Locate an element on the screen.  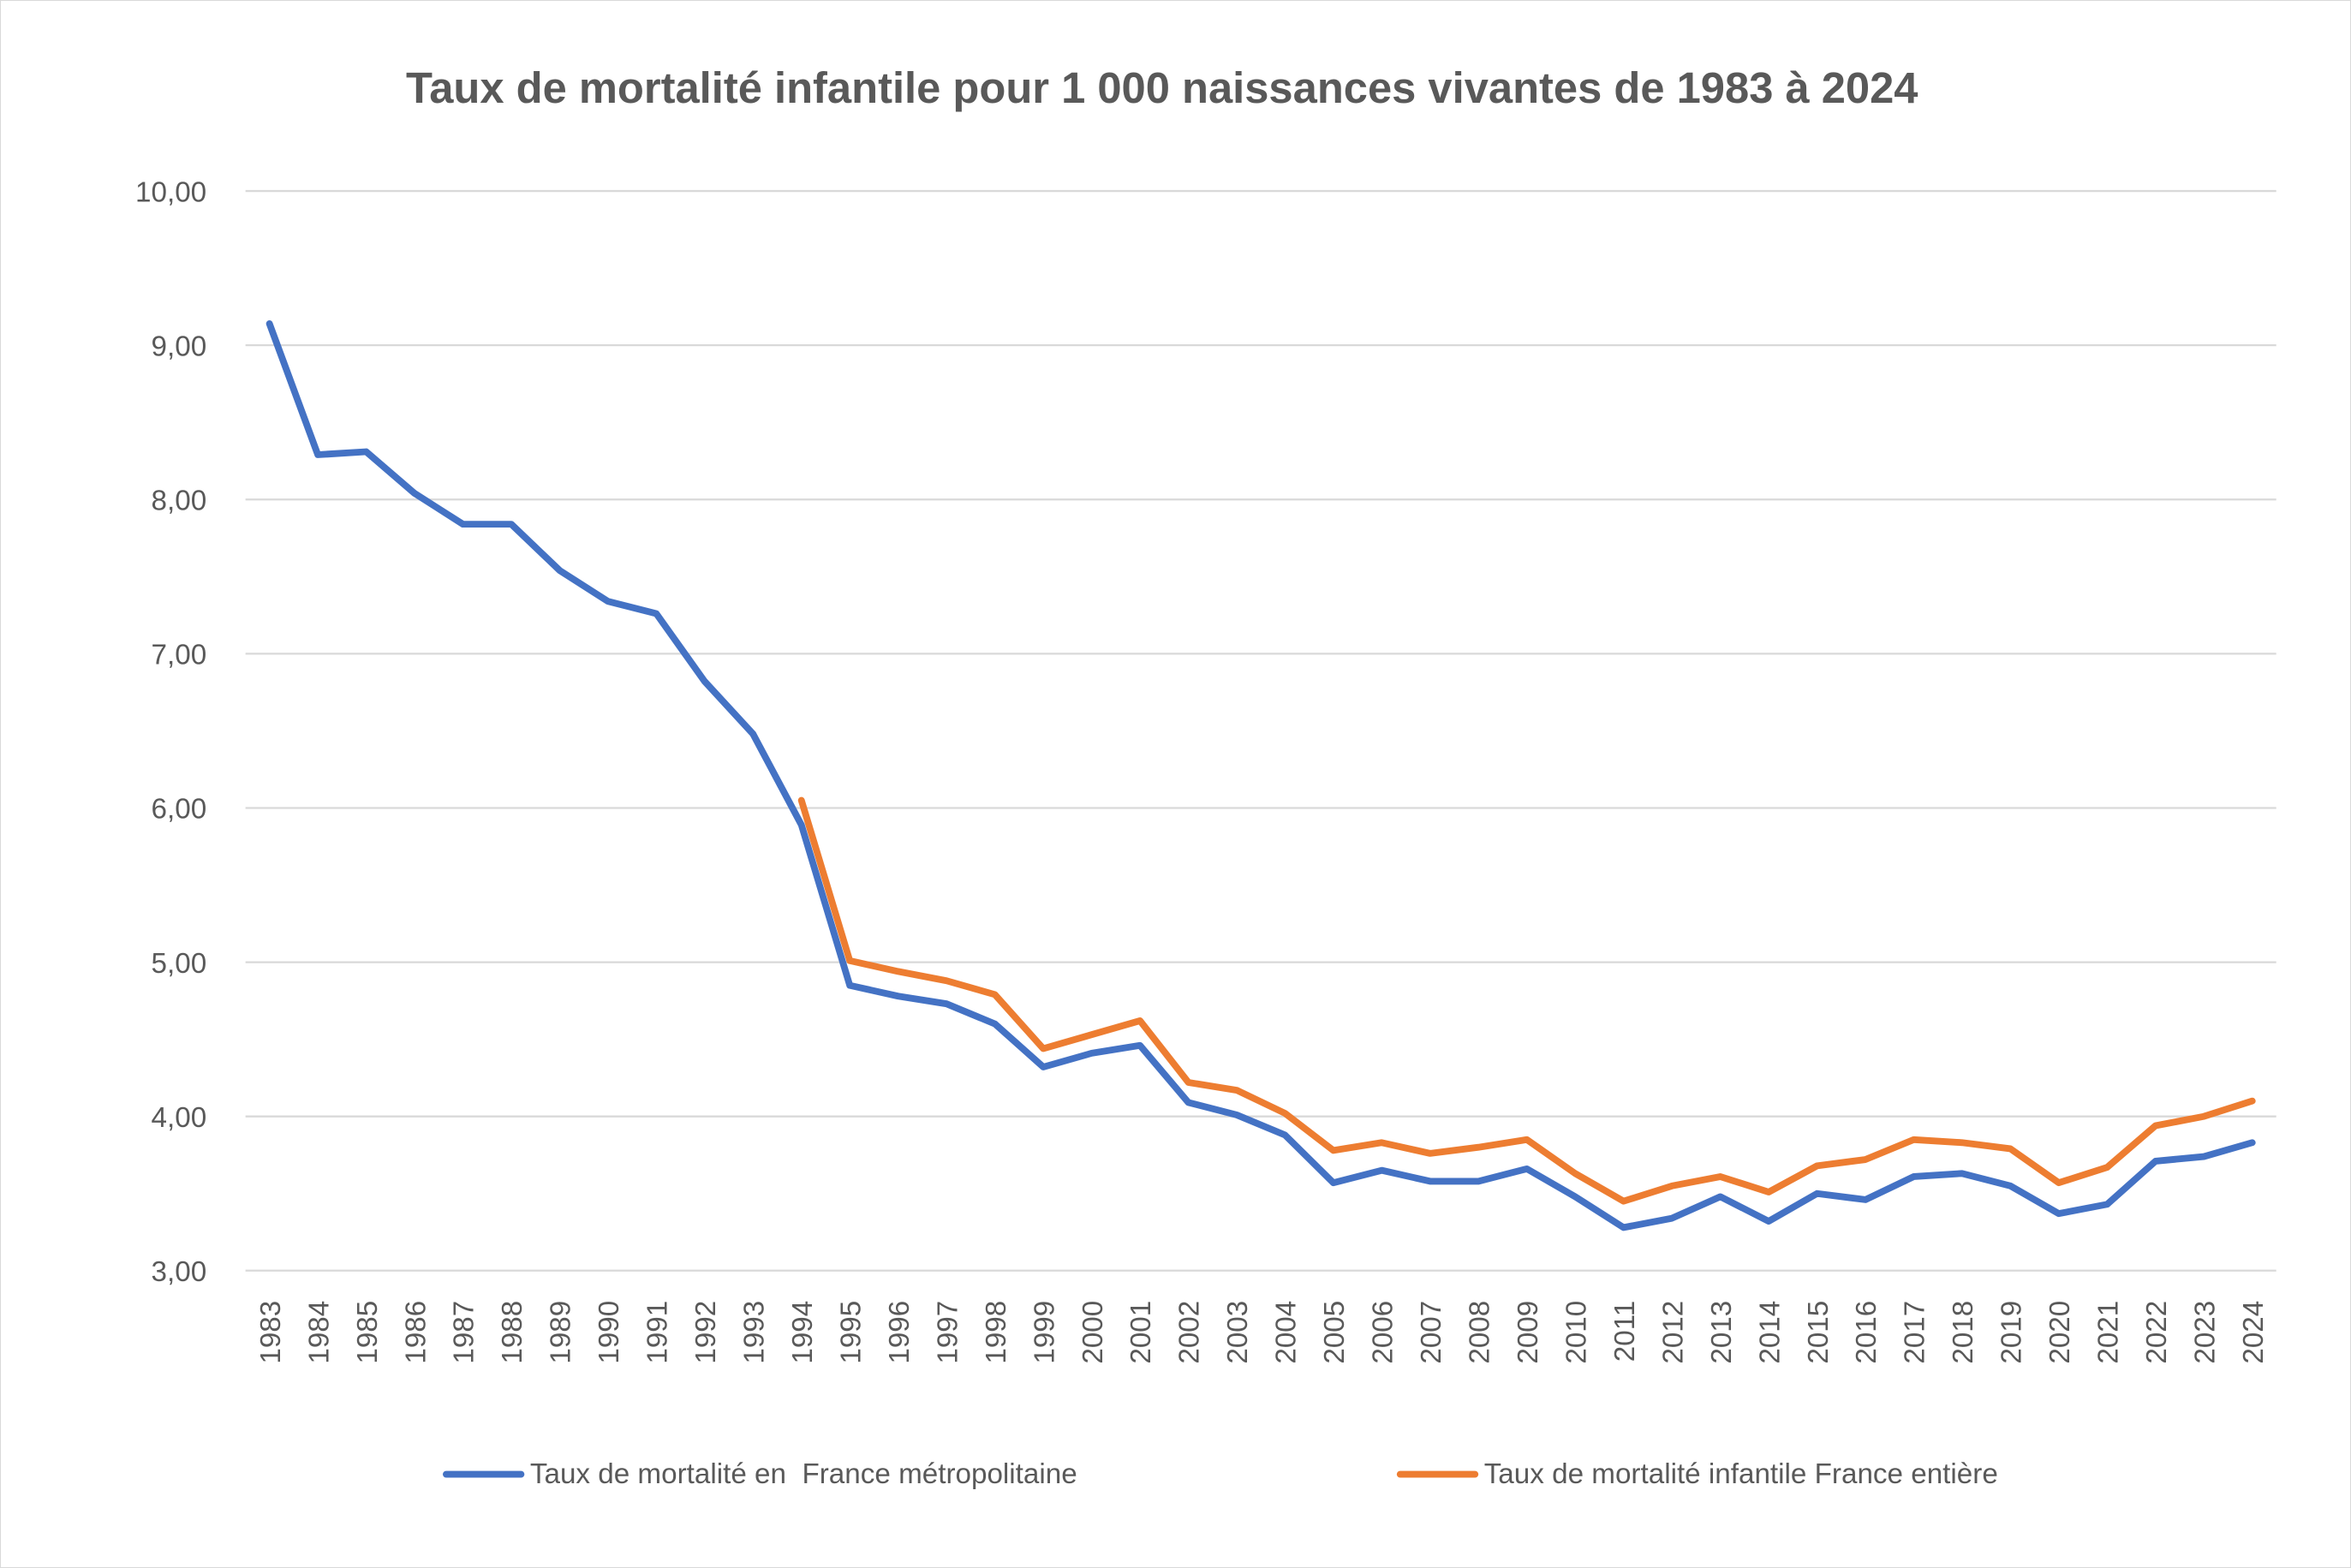
x-tick-label: 2001 is located at coordinates (1141, 1333).